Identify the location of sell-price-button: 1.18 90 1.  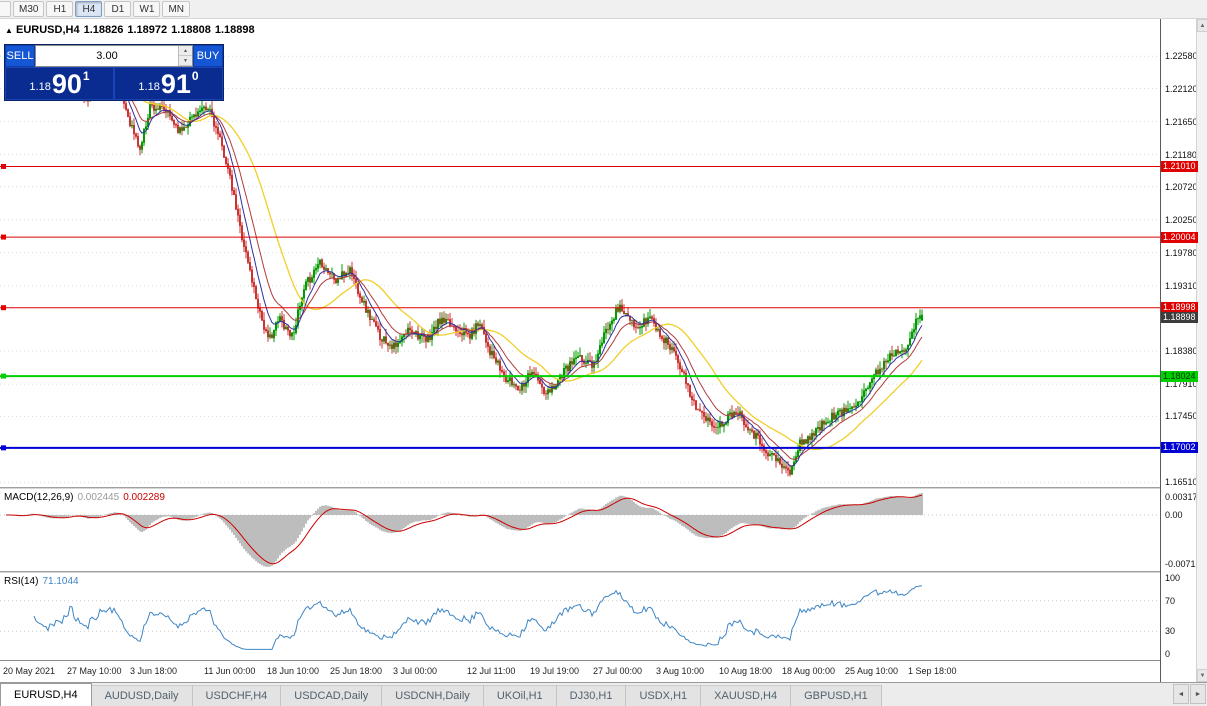
(59, 83).